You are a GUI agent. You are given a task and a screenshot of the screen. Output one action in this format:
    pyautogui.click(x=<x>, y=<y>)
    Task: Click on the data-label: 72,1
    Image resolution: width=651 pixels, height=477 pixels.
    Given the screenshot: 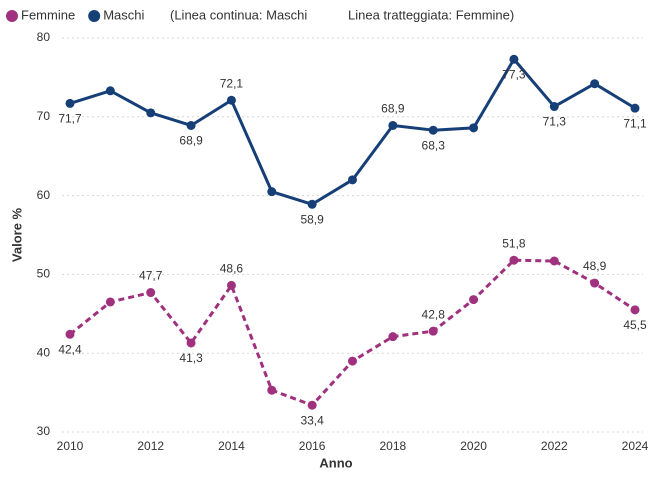 What is the action you would take?
    pyautogui.click(x=232, y=83)
    